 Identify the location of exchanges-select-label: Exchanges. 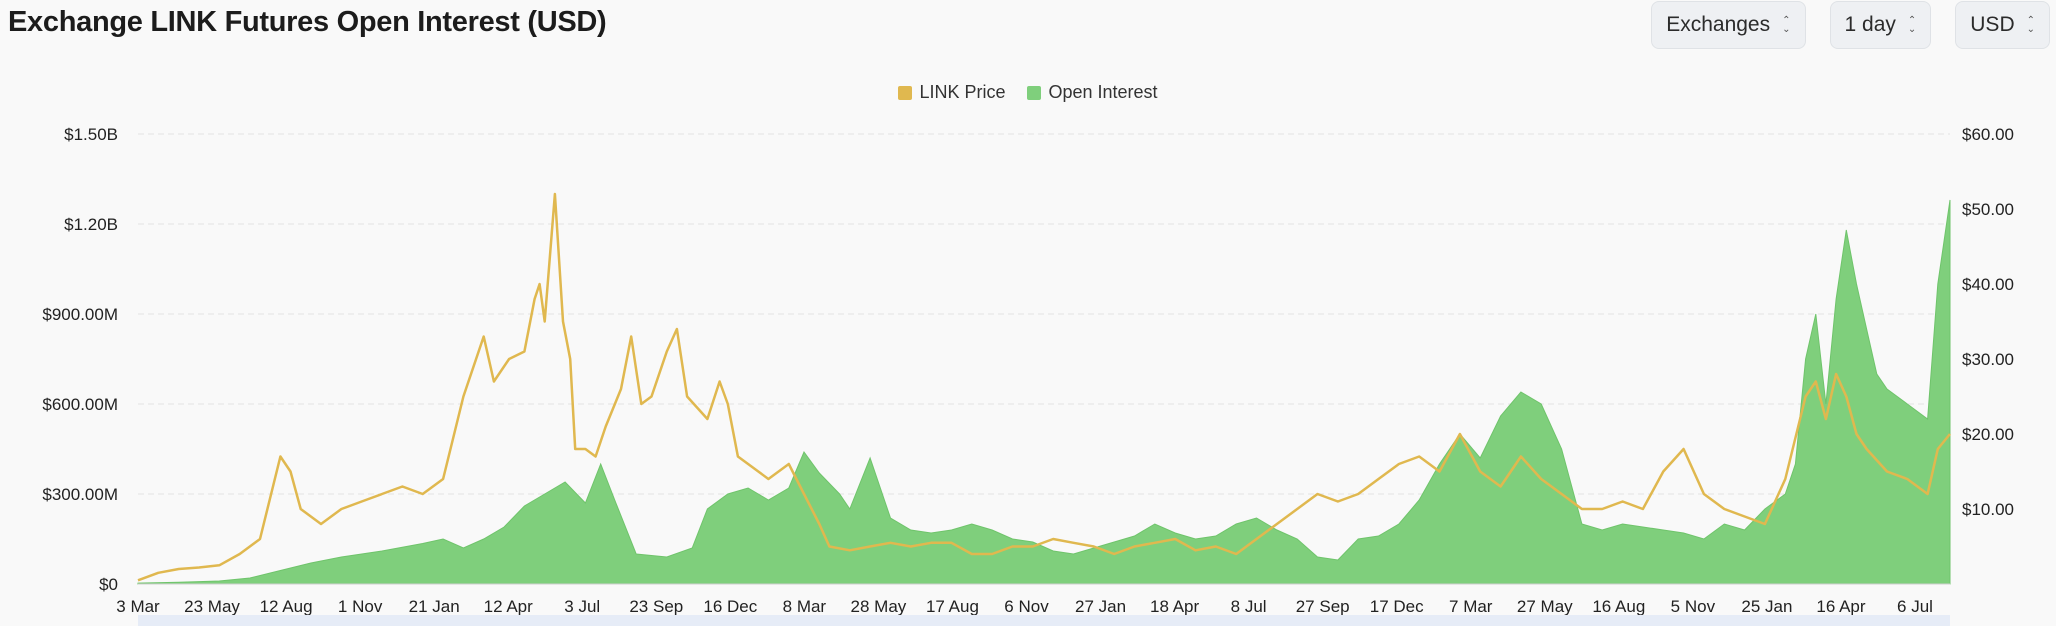
(1718, 24).